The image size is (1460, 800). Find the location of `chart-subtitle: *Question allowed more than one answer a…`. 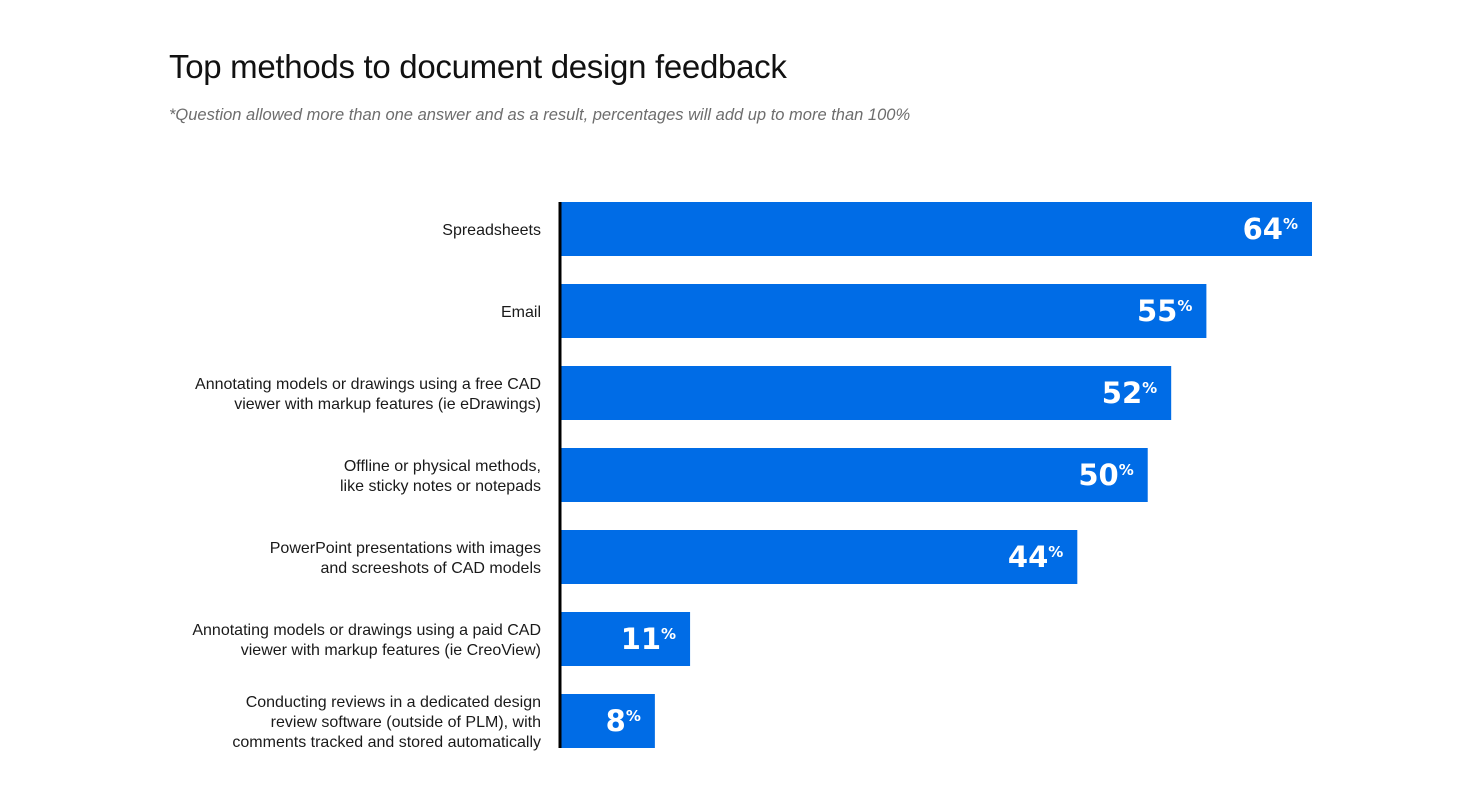

chart-subtitle: *Question allowed more than one answer a… is located at coordinates (540, 115).